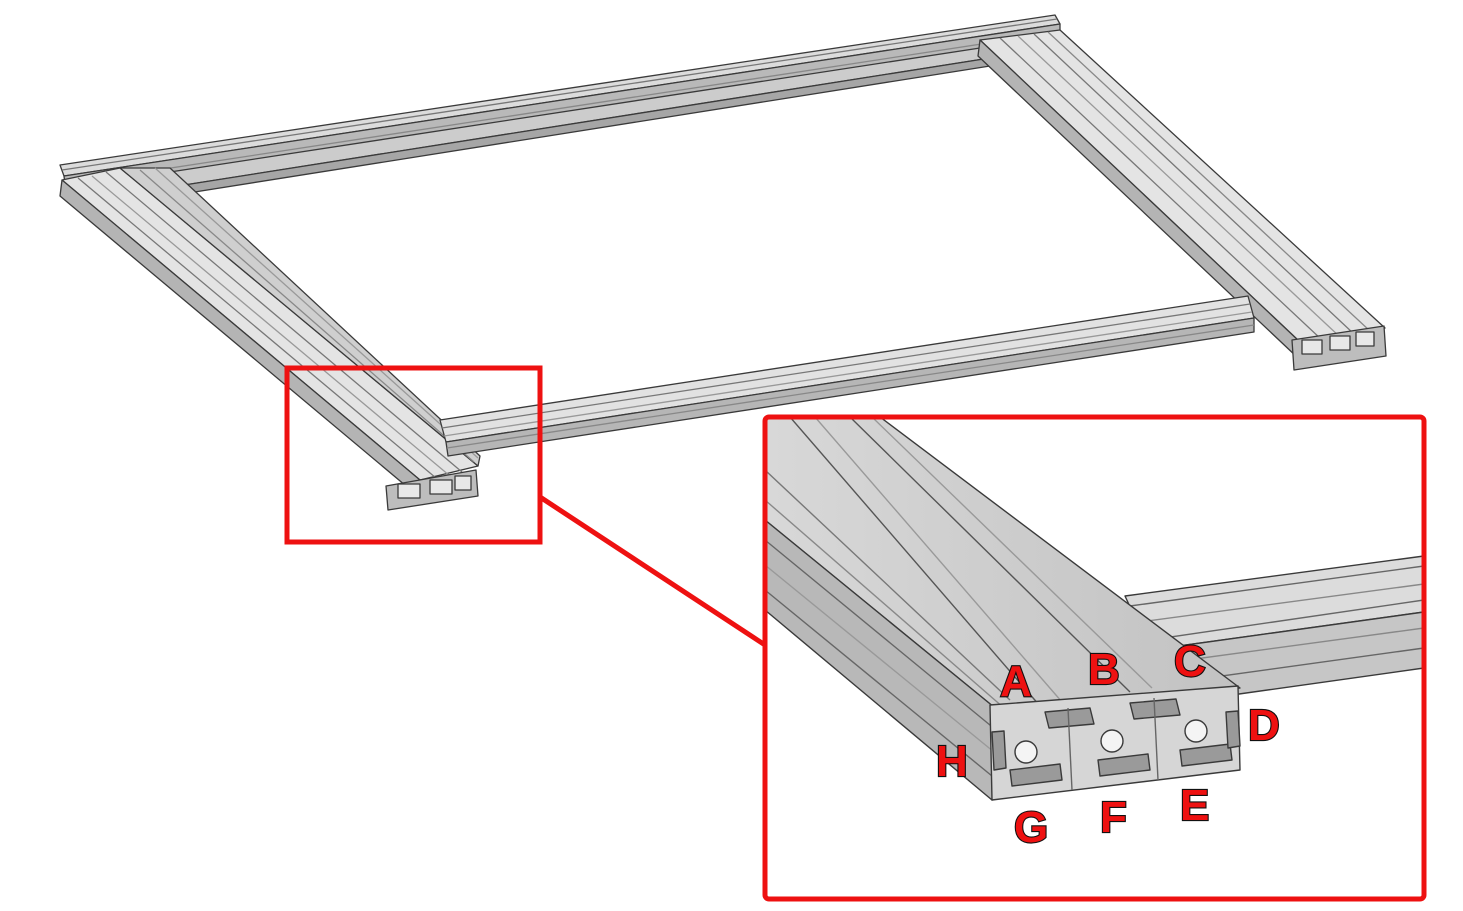  What do you see at coordinates (413, 455) in the screenshot?
I see `highlight-box` at bounding box center [413, 455].